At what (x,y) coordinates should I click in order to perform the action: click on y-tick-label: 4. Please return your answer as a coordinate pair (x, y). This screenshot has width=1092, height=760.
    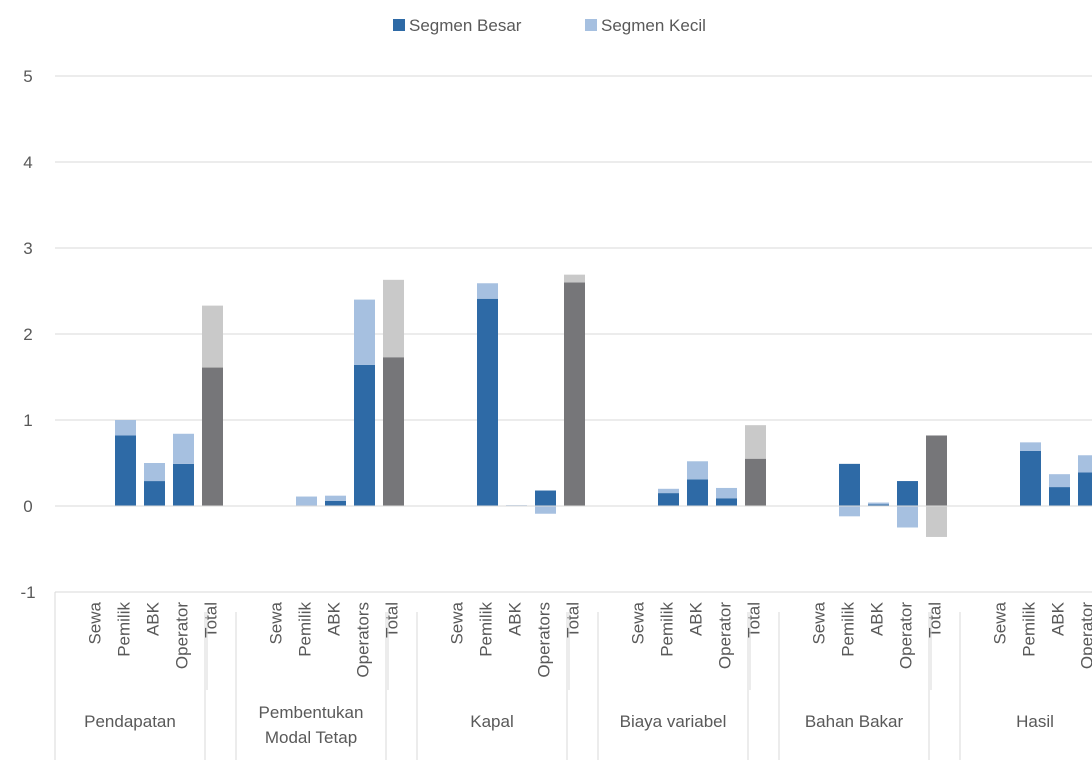
    Looking at the image, I should click on (27, 162).